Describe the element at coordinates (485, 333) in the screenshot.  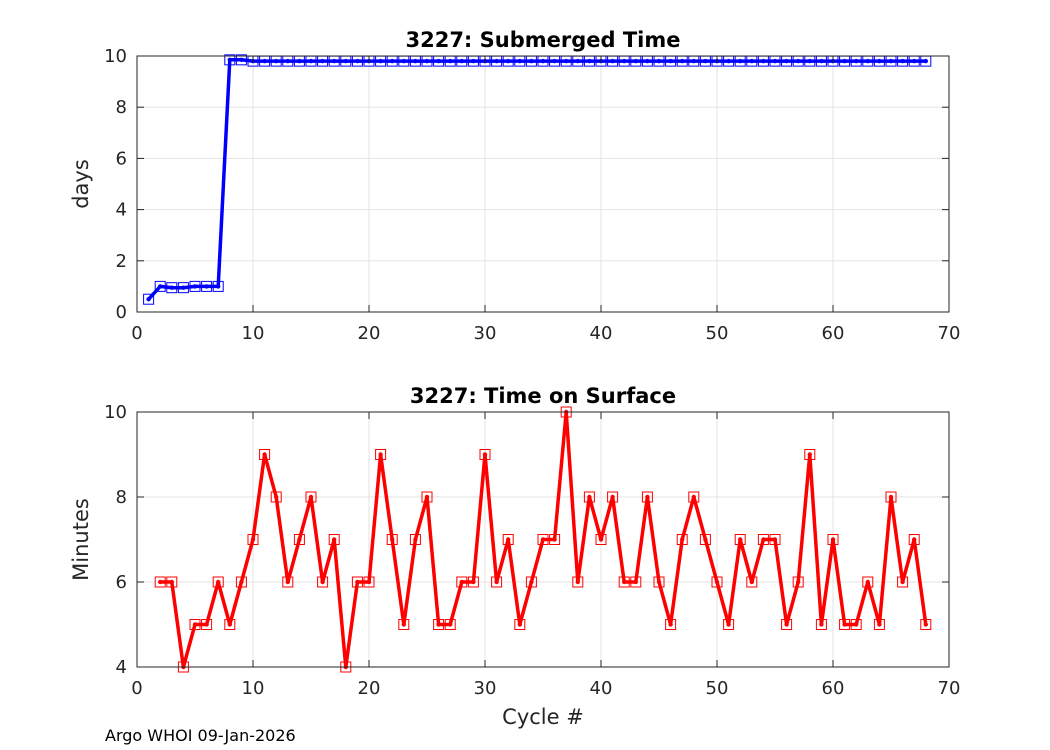
I see `submerged-time-xtick-label: 30` at that location.